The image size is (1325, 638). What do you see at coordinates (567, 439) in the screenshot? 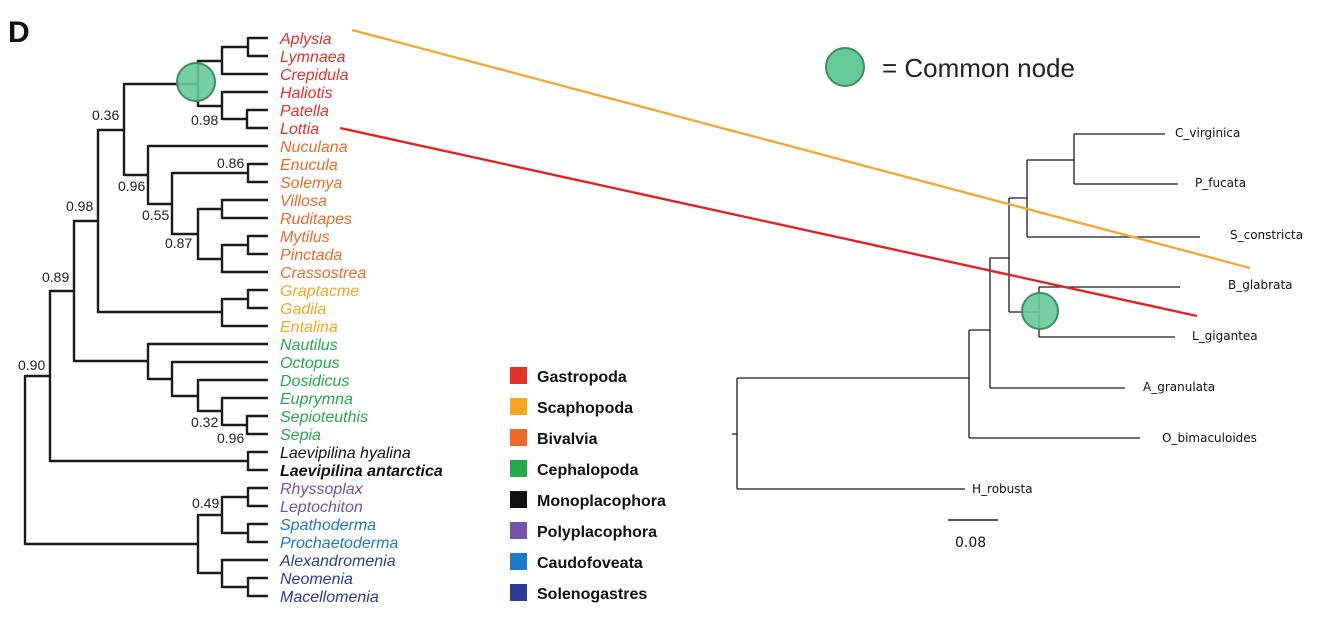
I see `legend-label: Bivalvia` at bounding box center [567, 439].